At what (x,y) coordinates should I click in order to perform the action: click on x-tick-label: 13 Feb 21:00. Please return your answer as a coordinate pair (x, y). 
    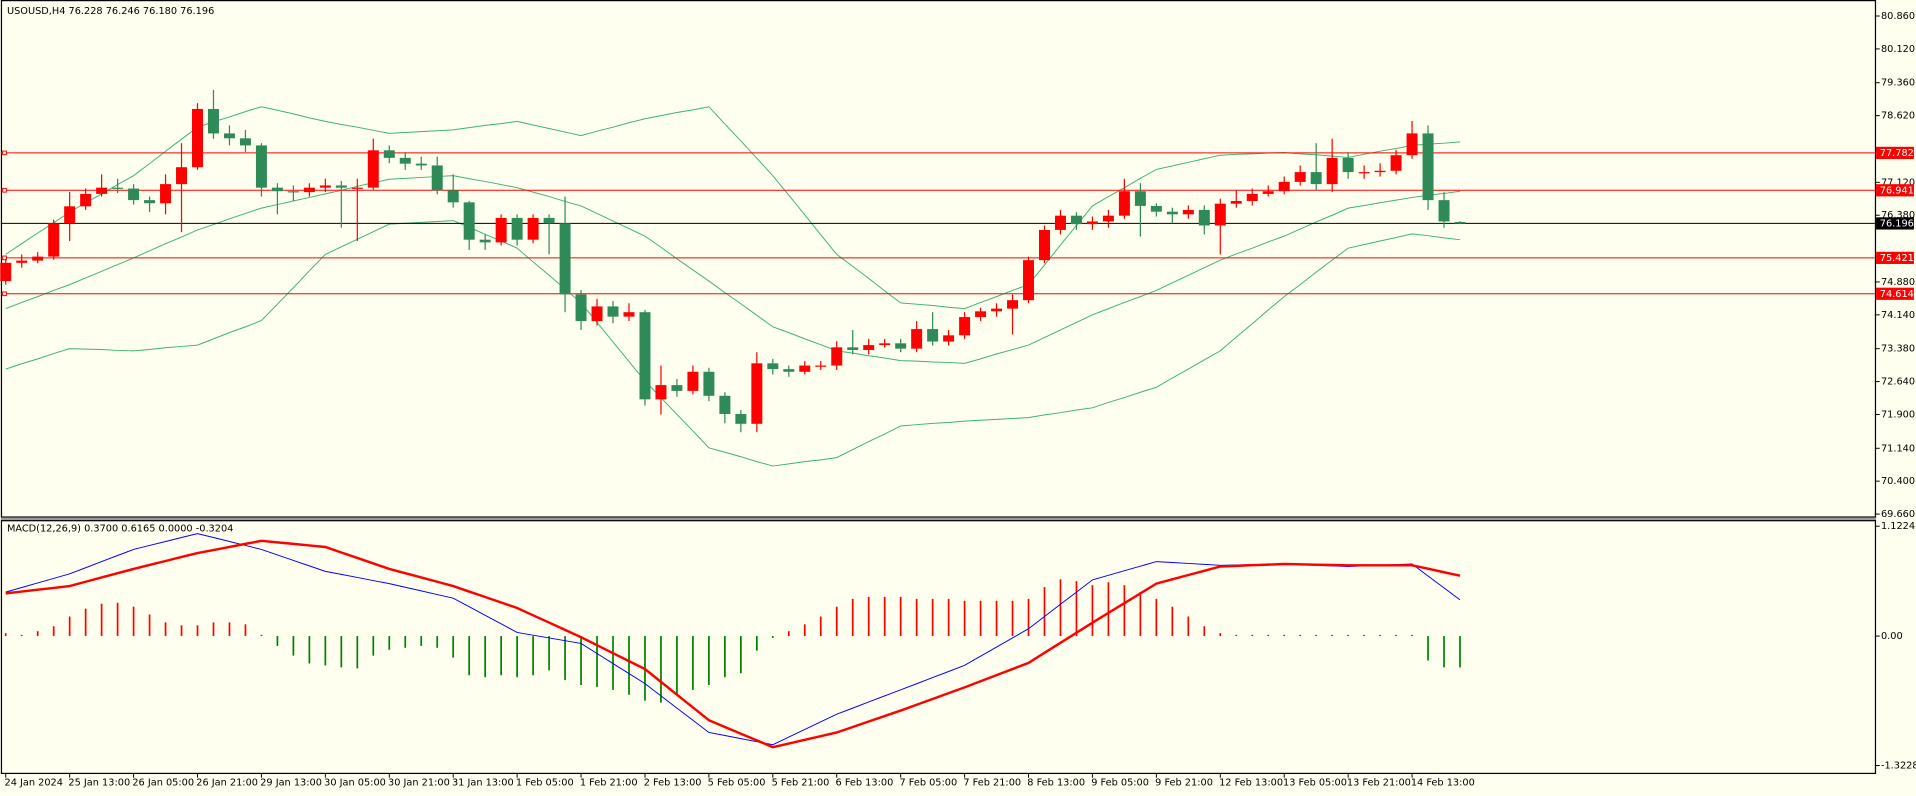
    Looking at the image, I should click on (1379, 783).